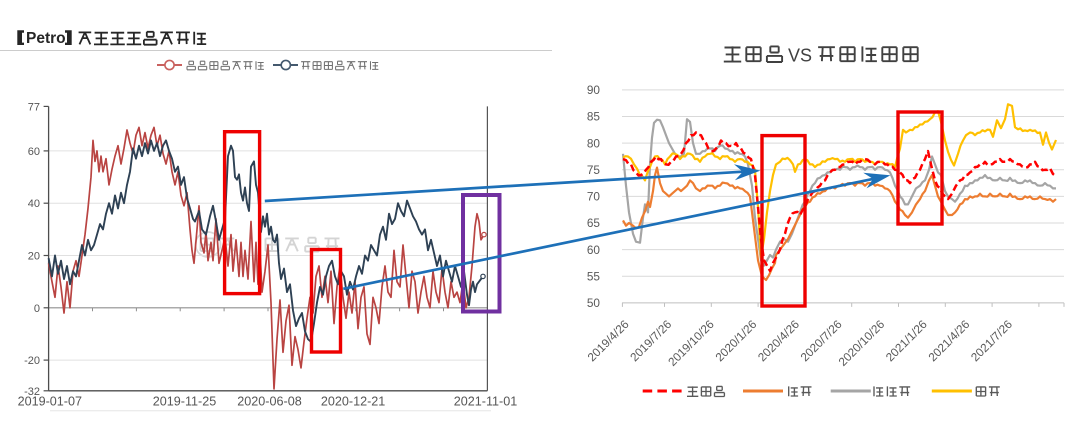 The image size is (1075, 432). What do you see at coordinates (800, 56) in the screenshot?
I see `svg-text: VS` at bounding box center [800, 56].